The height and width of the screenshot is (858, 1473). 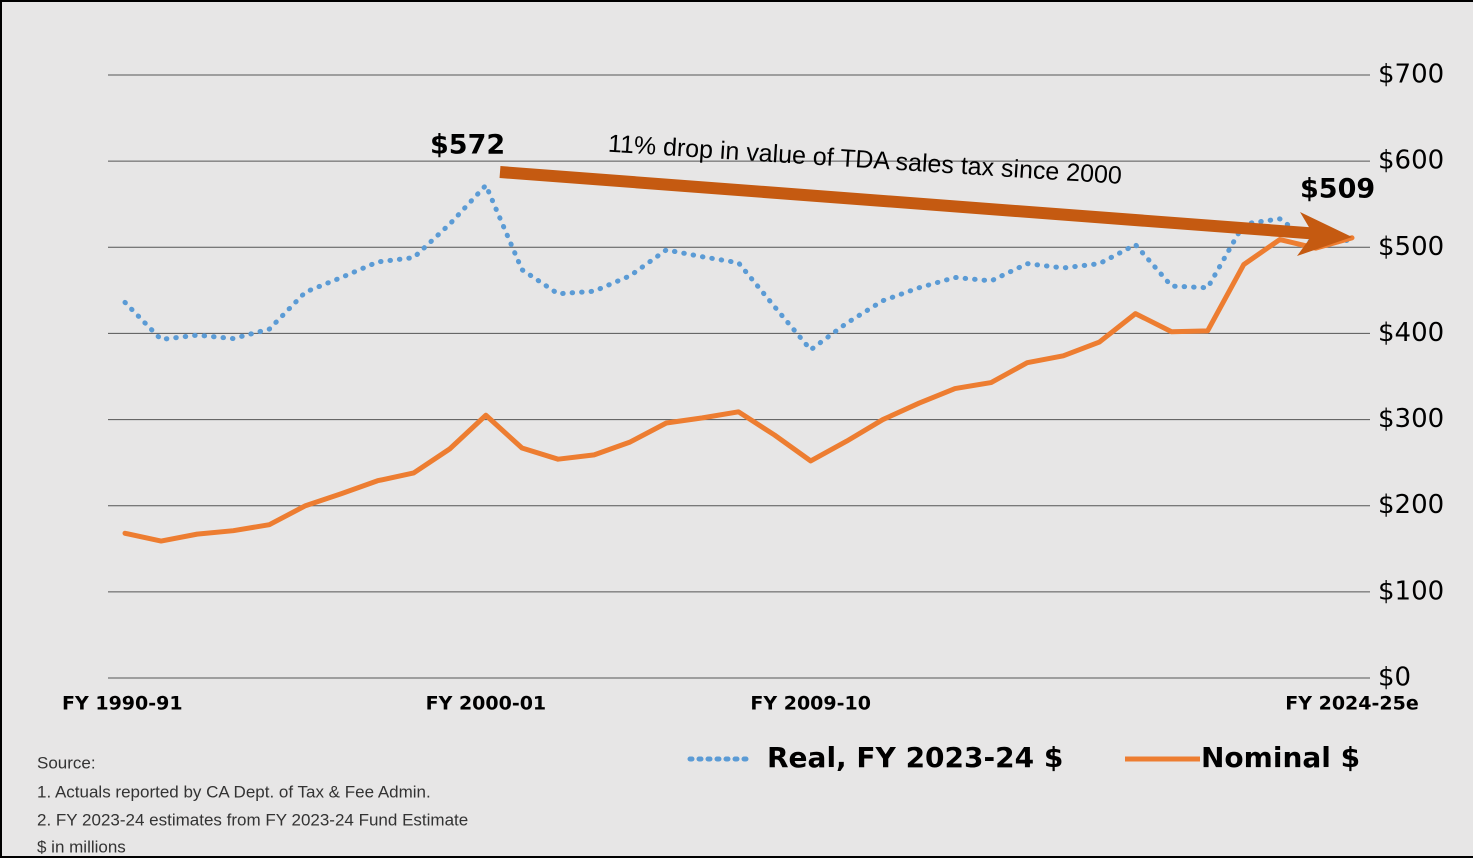 I want to click on x-tick-label: FY 1990-91, so click(x=122, y=704).